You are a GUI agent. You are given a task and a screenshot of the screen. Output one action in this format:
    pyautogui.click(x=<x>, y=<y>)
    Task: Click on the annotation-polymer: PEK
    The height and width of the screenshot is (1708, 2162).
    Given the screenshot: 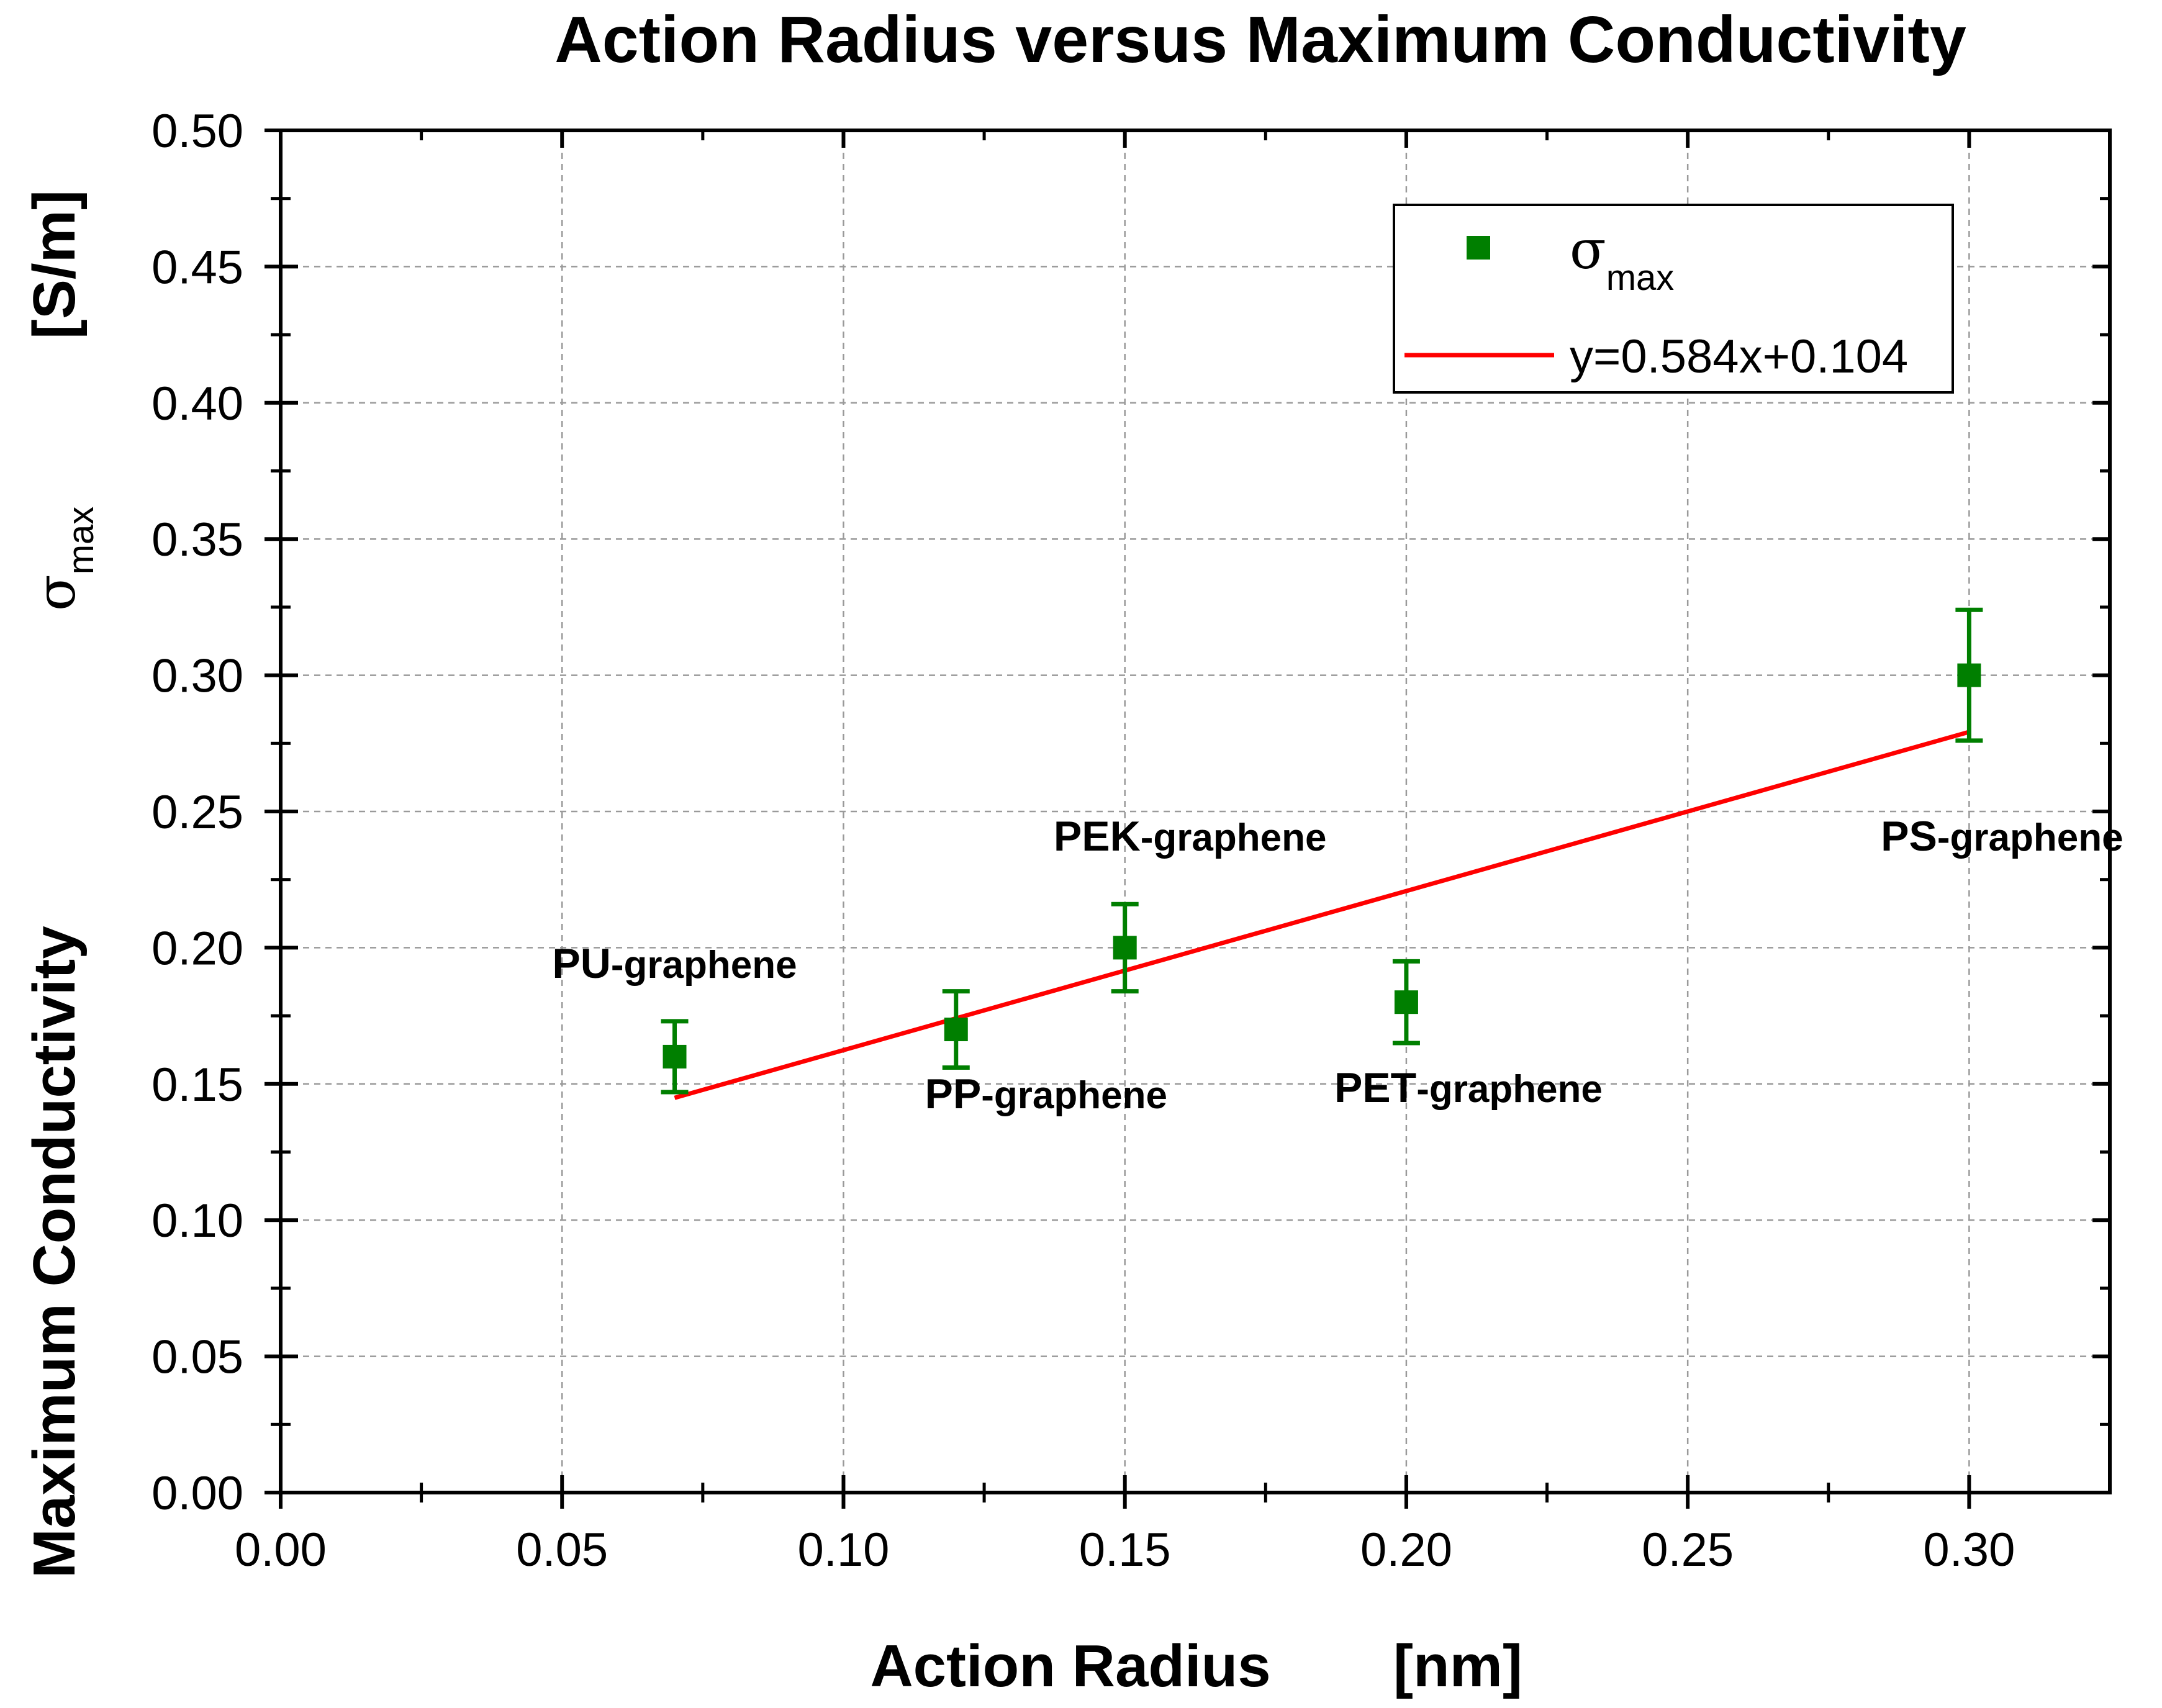 What is the action you would take?
    pyautogui.click(x=1097, y=836)
    